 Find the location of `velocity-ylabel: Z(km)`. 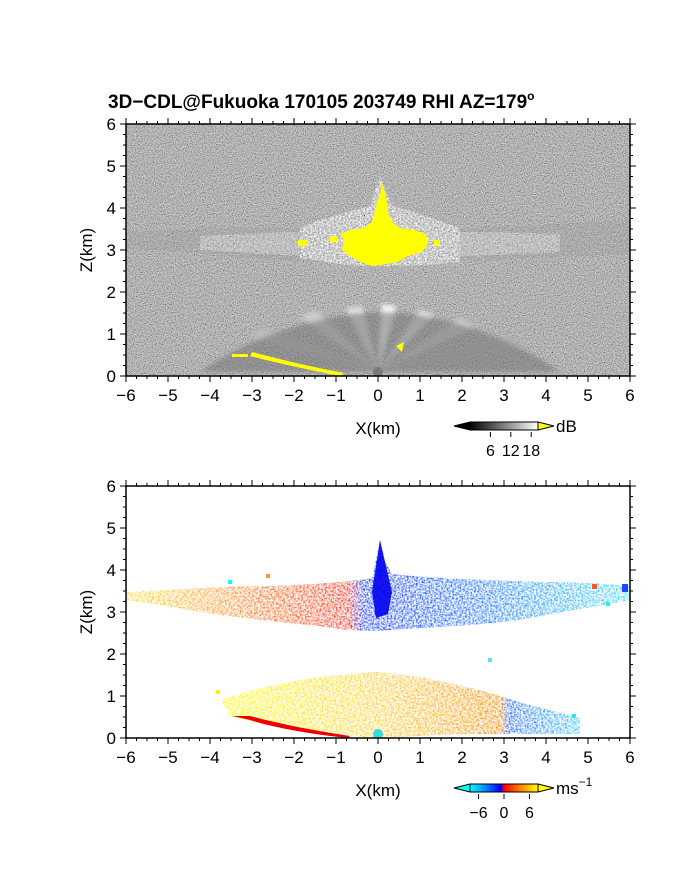

velocity-ylabel: Z(km) is located at coordinates (86, 612).